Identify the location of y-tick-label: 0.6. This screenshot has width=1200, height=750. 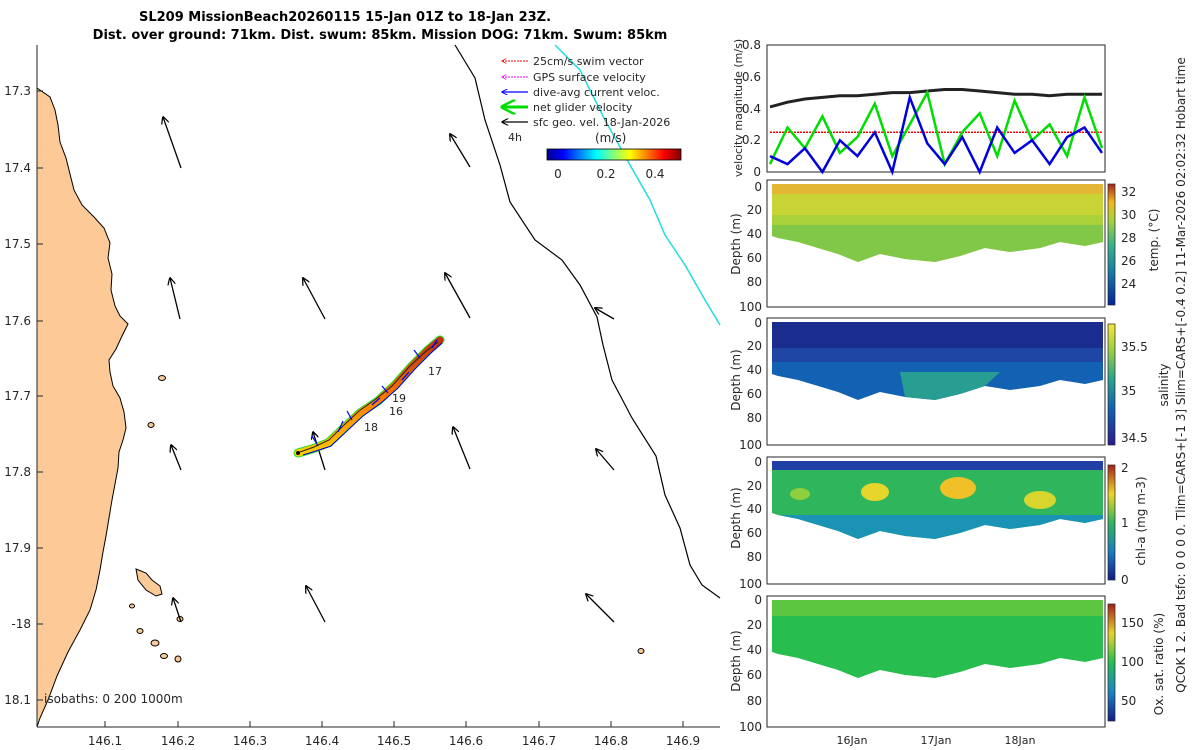
(751, 77).